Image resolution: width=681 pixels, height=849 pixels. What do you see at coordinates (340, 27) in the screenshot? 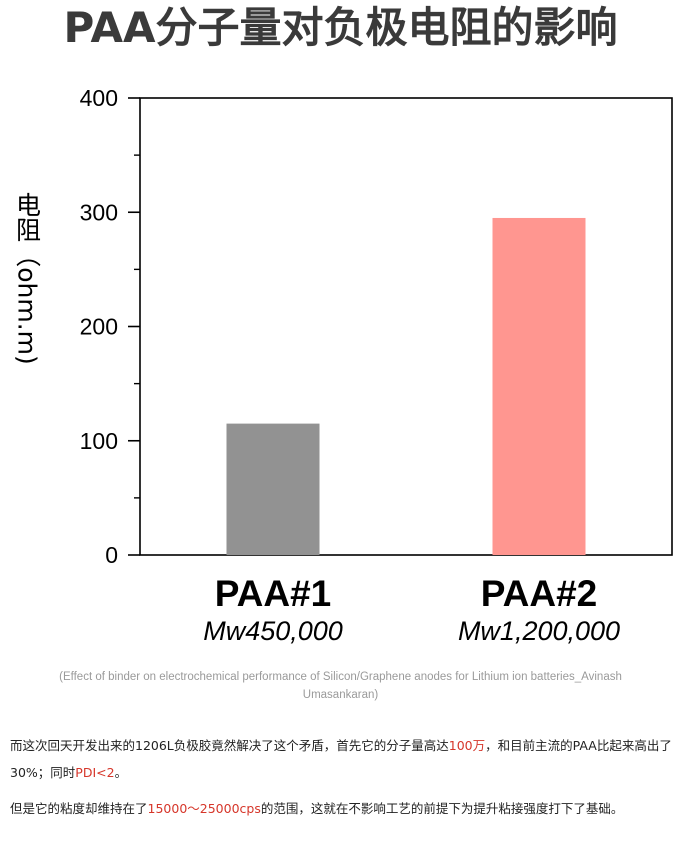
I see `chart-title: PAA分子量对负极电阻的影响` at bounding box center [340, 27].